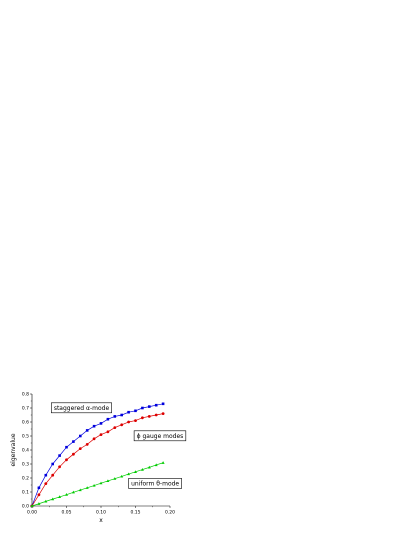  What do you see at coordinates (25, 409) in the screenshot?
I see `y-tick-label: 0.7` at bounding box center [25, 409].